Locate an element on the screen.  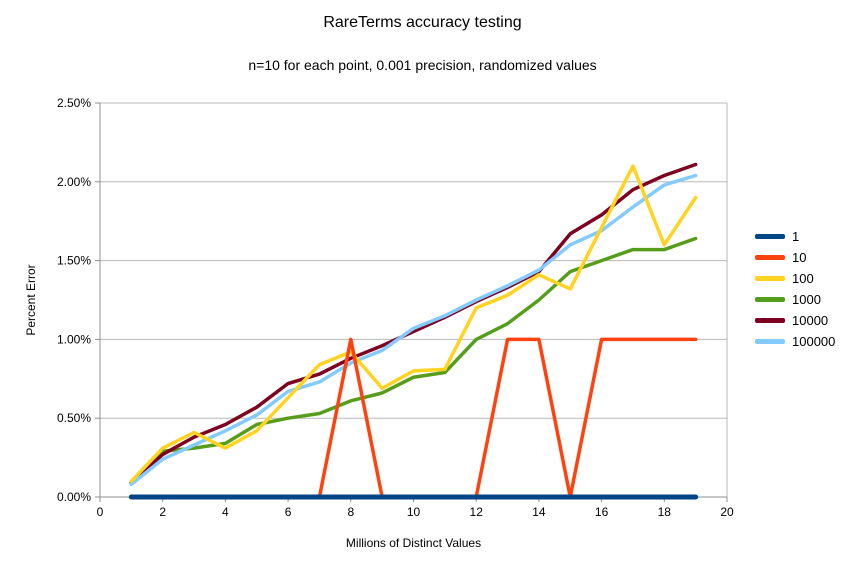
legend-item-10000: 10000 is located at coordinates (795, 320).